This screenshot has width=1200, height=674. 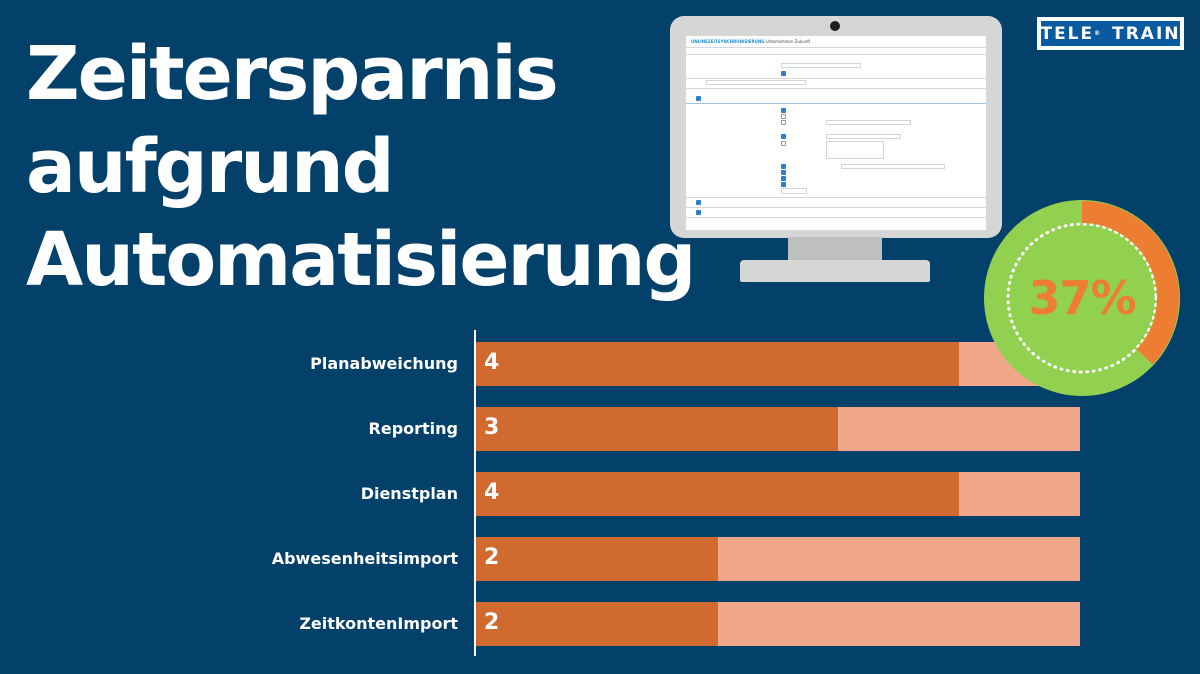 I want to click on screen-title-app: ONLINEZEITSYNCHRONISIERUNG, so click(x=728, y=41).